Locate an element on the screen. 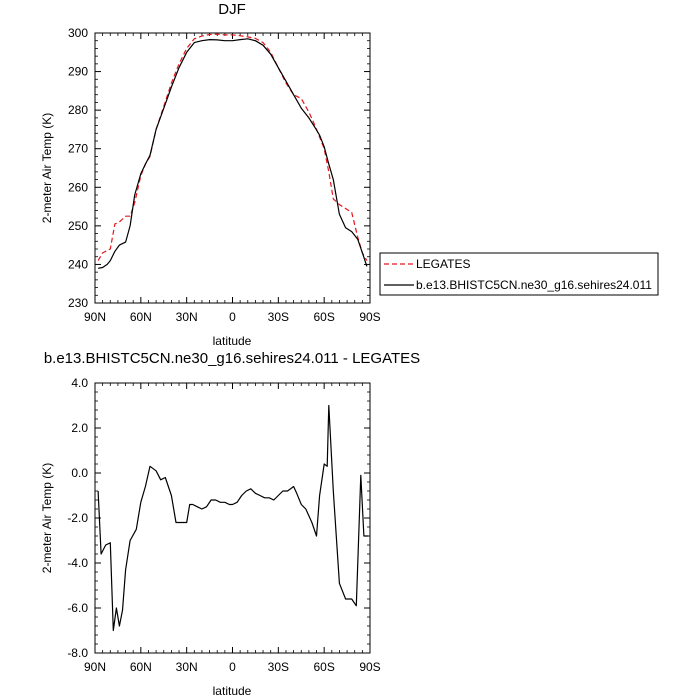 The image size is (700, 700). y-tick-label: 0.0 is located at coordinates (79, 473).